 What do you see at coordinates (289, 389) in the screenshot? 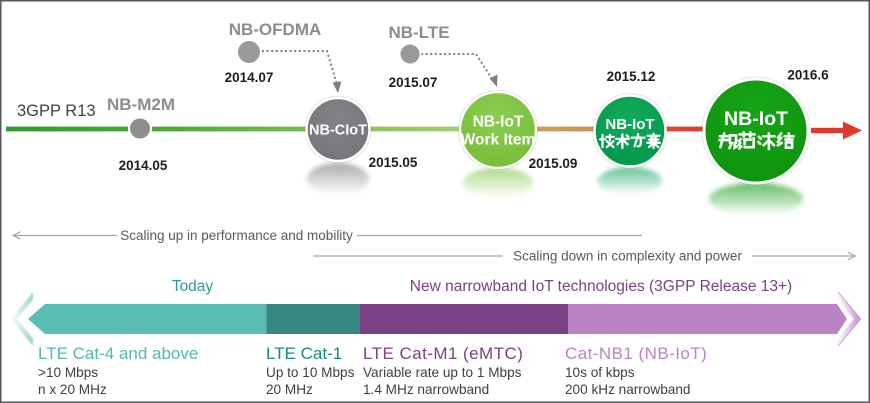
I see `svg-text: 20 MHz` at bounding box center [289, 389].